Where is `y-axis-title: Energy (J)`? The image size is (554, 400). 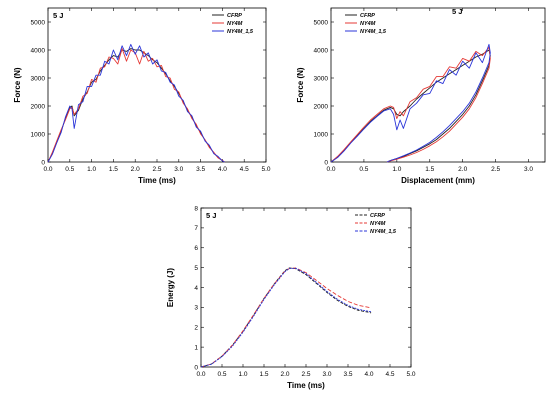 y-axis-title: Energy (J) is located at coordinates (170, 287).